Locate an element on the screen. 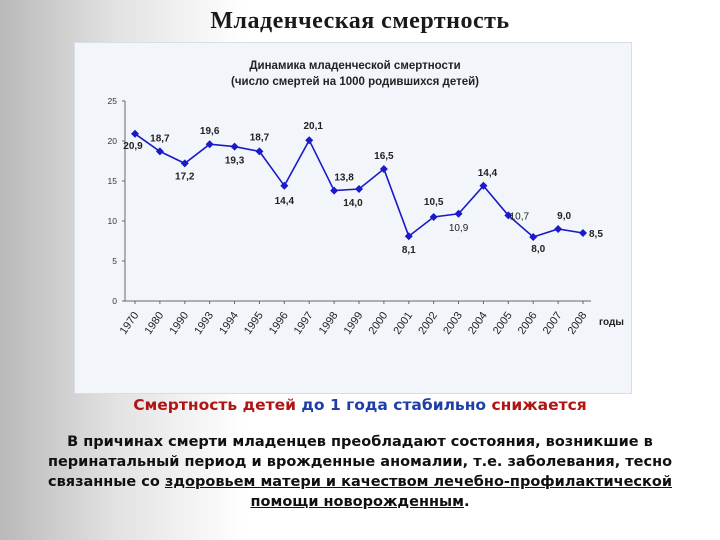  x-tick-label: 2000 is located at coordinates (378, 323).